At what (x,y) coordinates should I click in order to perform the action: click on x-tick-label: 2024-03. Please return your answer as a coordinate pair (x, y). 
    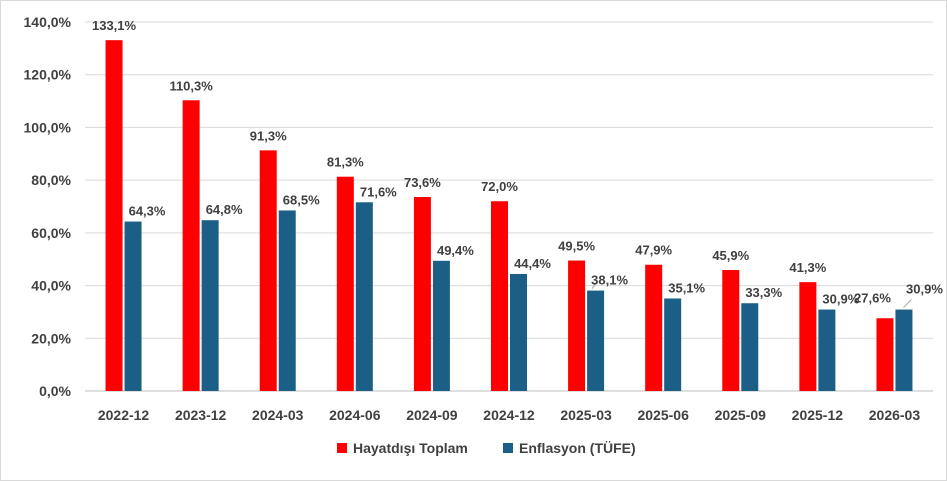
    Looking at the image, I should click on (278, 415).